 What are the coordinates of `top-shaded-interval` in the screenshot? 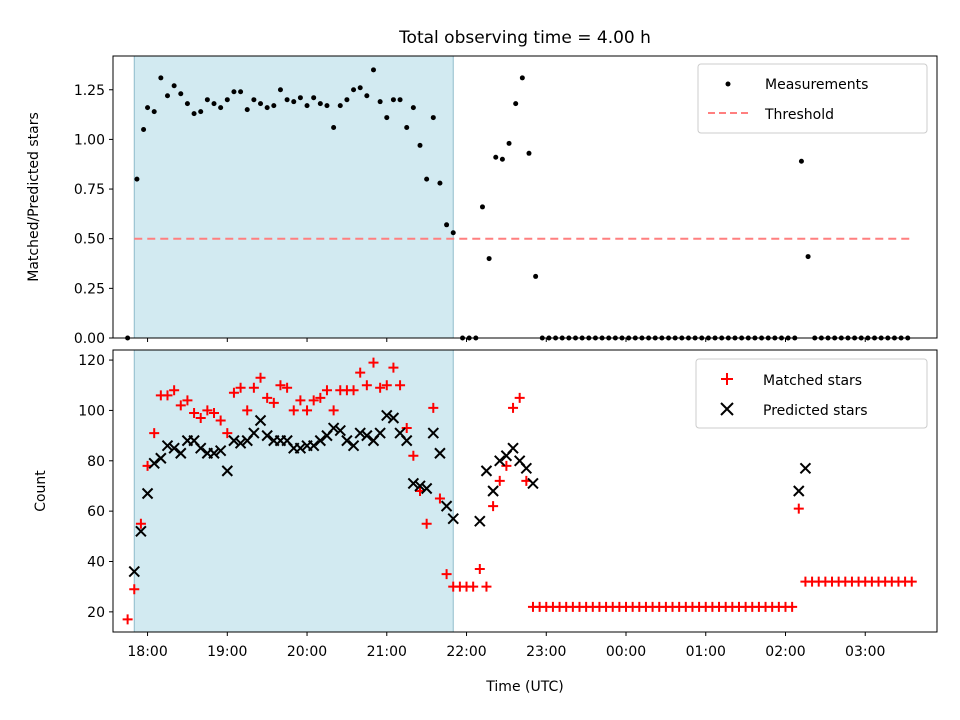 It's located at (293, 197).